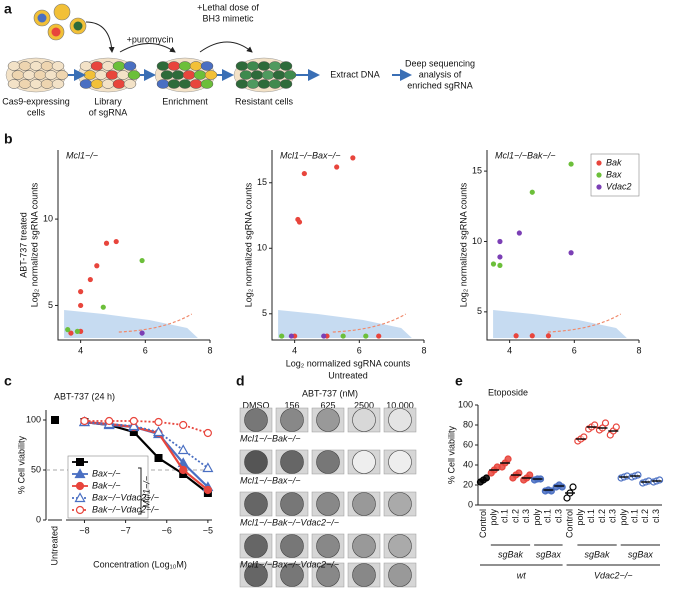 The width and height of the screenshot is (673, 589). I want to click on step-label: Cas9-expressing, so click(36, 101).